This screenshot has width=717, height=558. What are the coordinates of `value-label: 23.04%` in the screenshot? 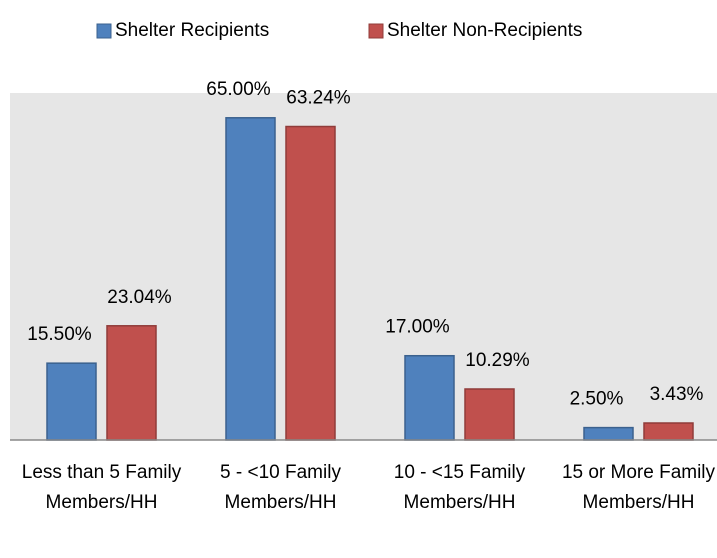 It's located at (139, 297).